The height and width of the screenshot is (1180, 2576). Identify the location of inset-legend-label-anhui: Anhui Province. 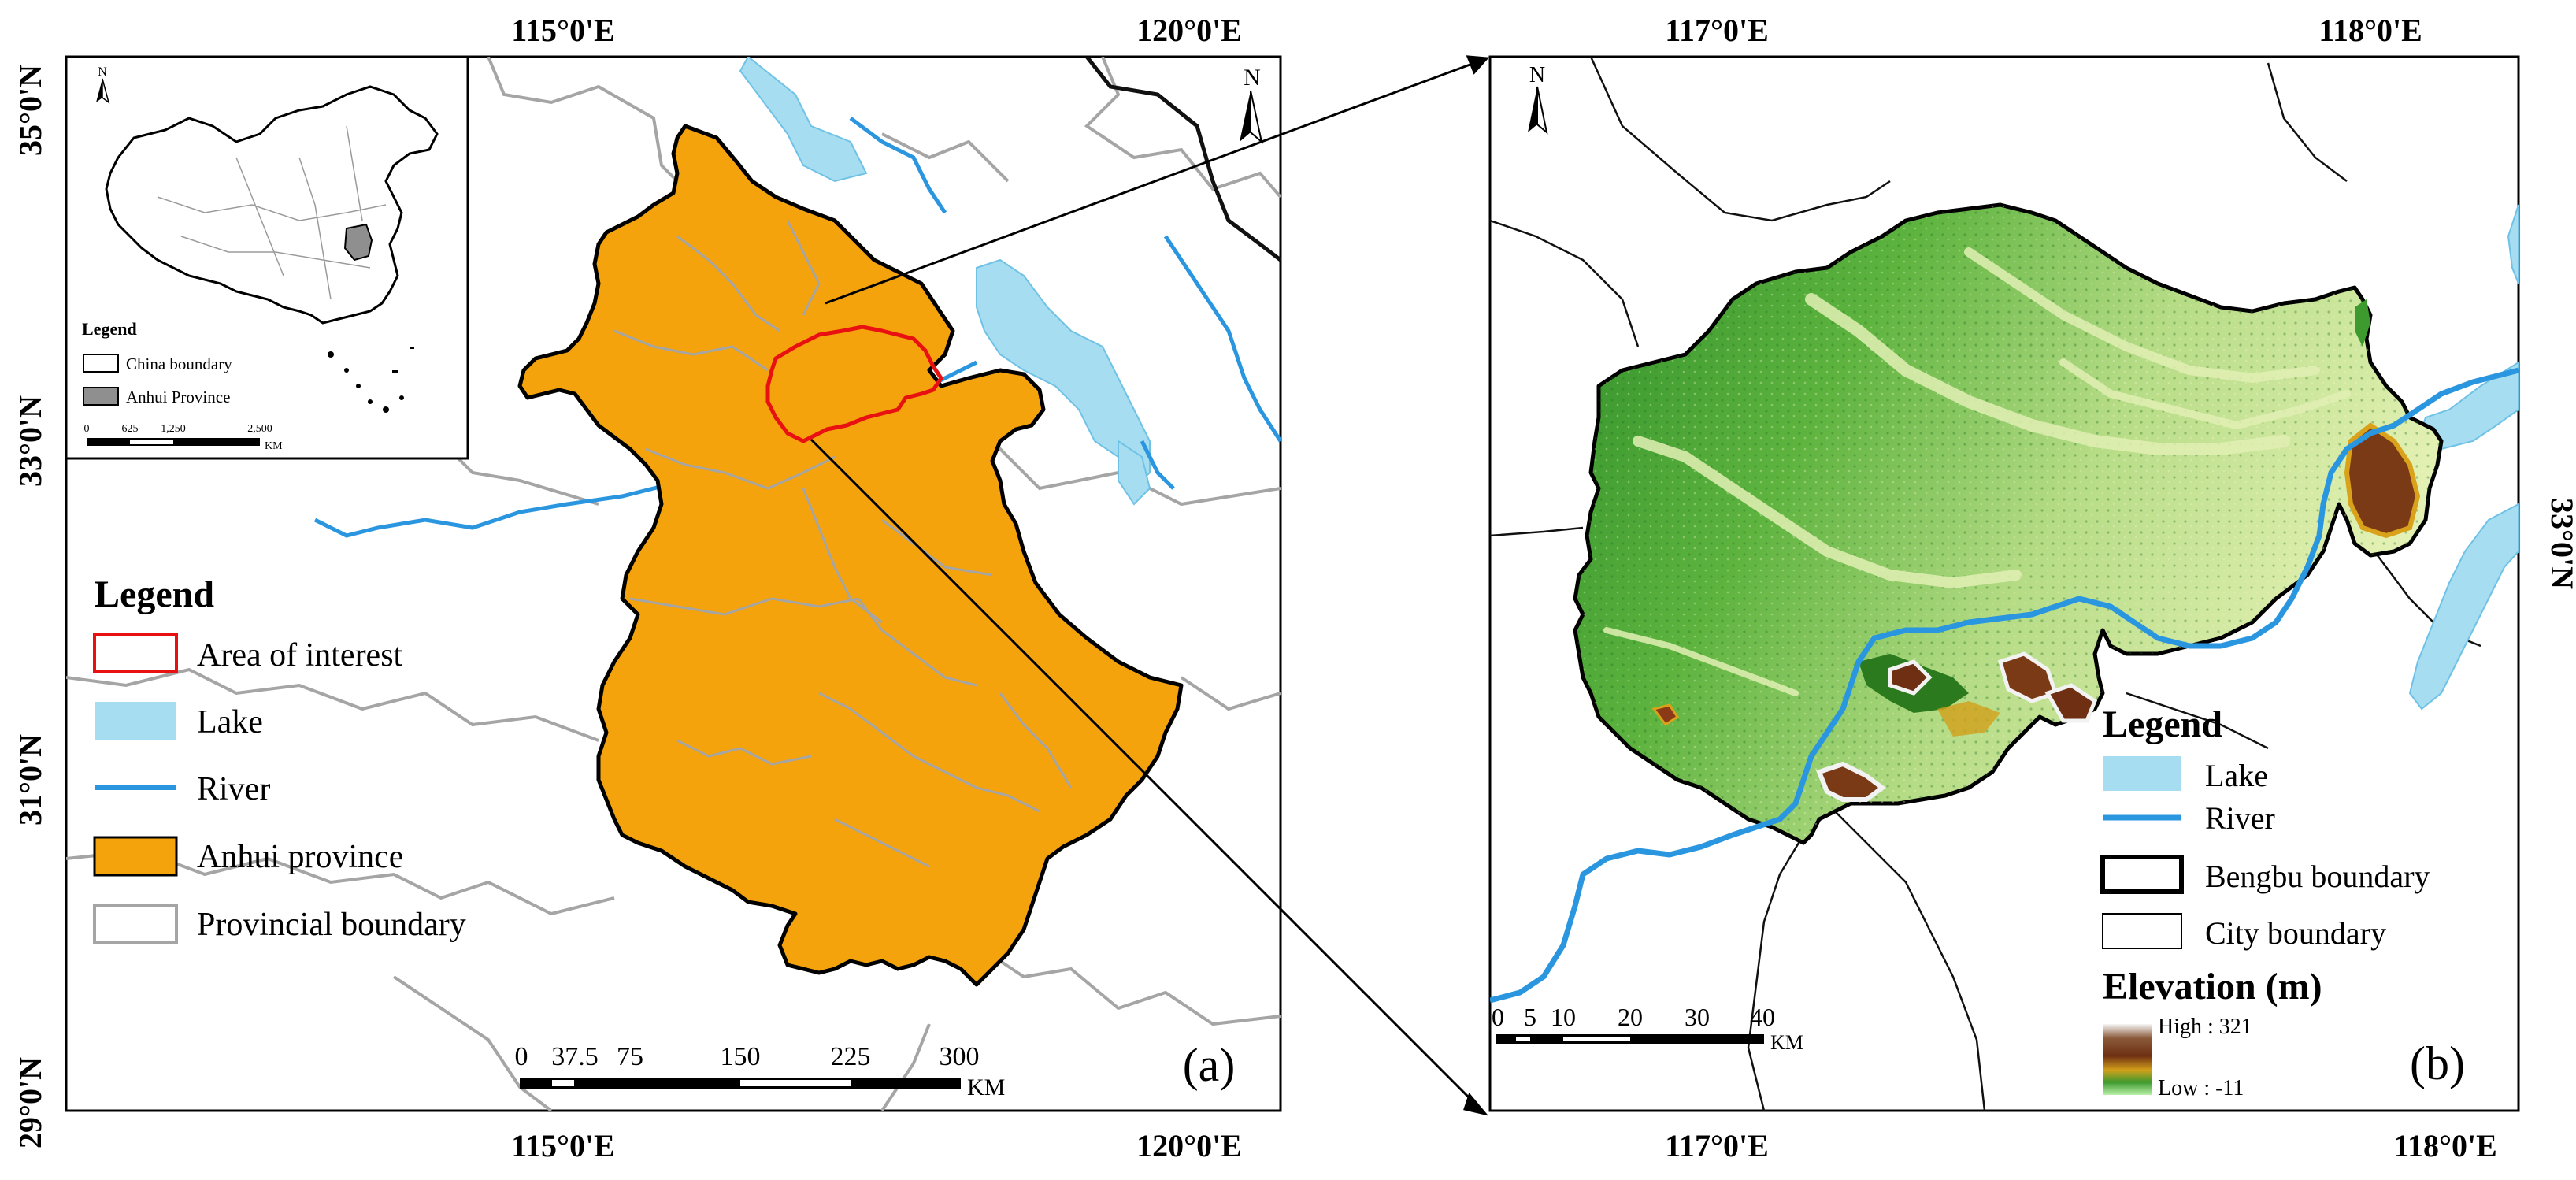
(178, 397).